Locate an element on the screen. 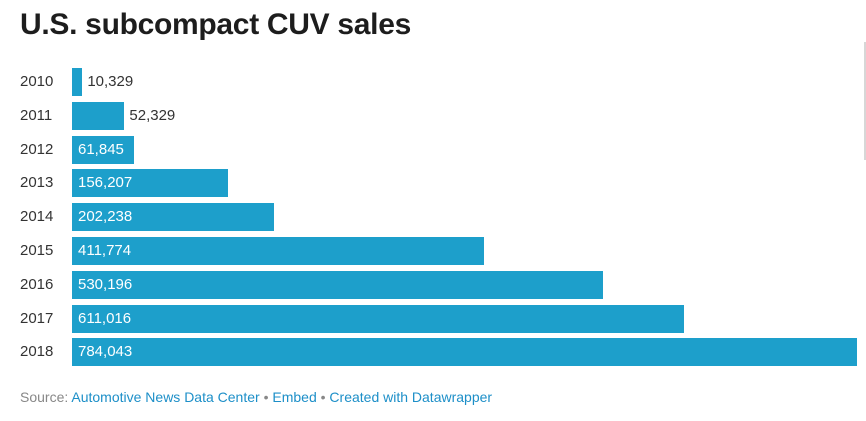  value-label: 52,329 is located at coordinates (152, 115).